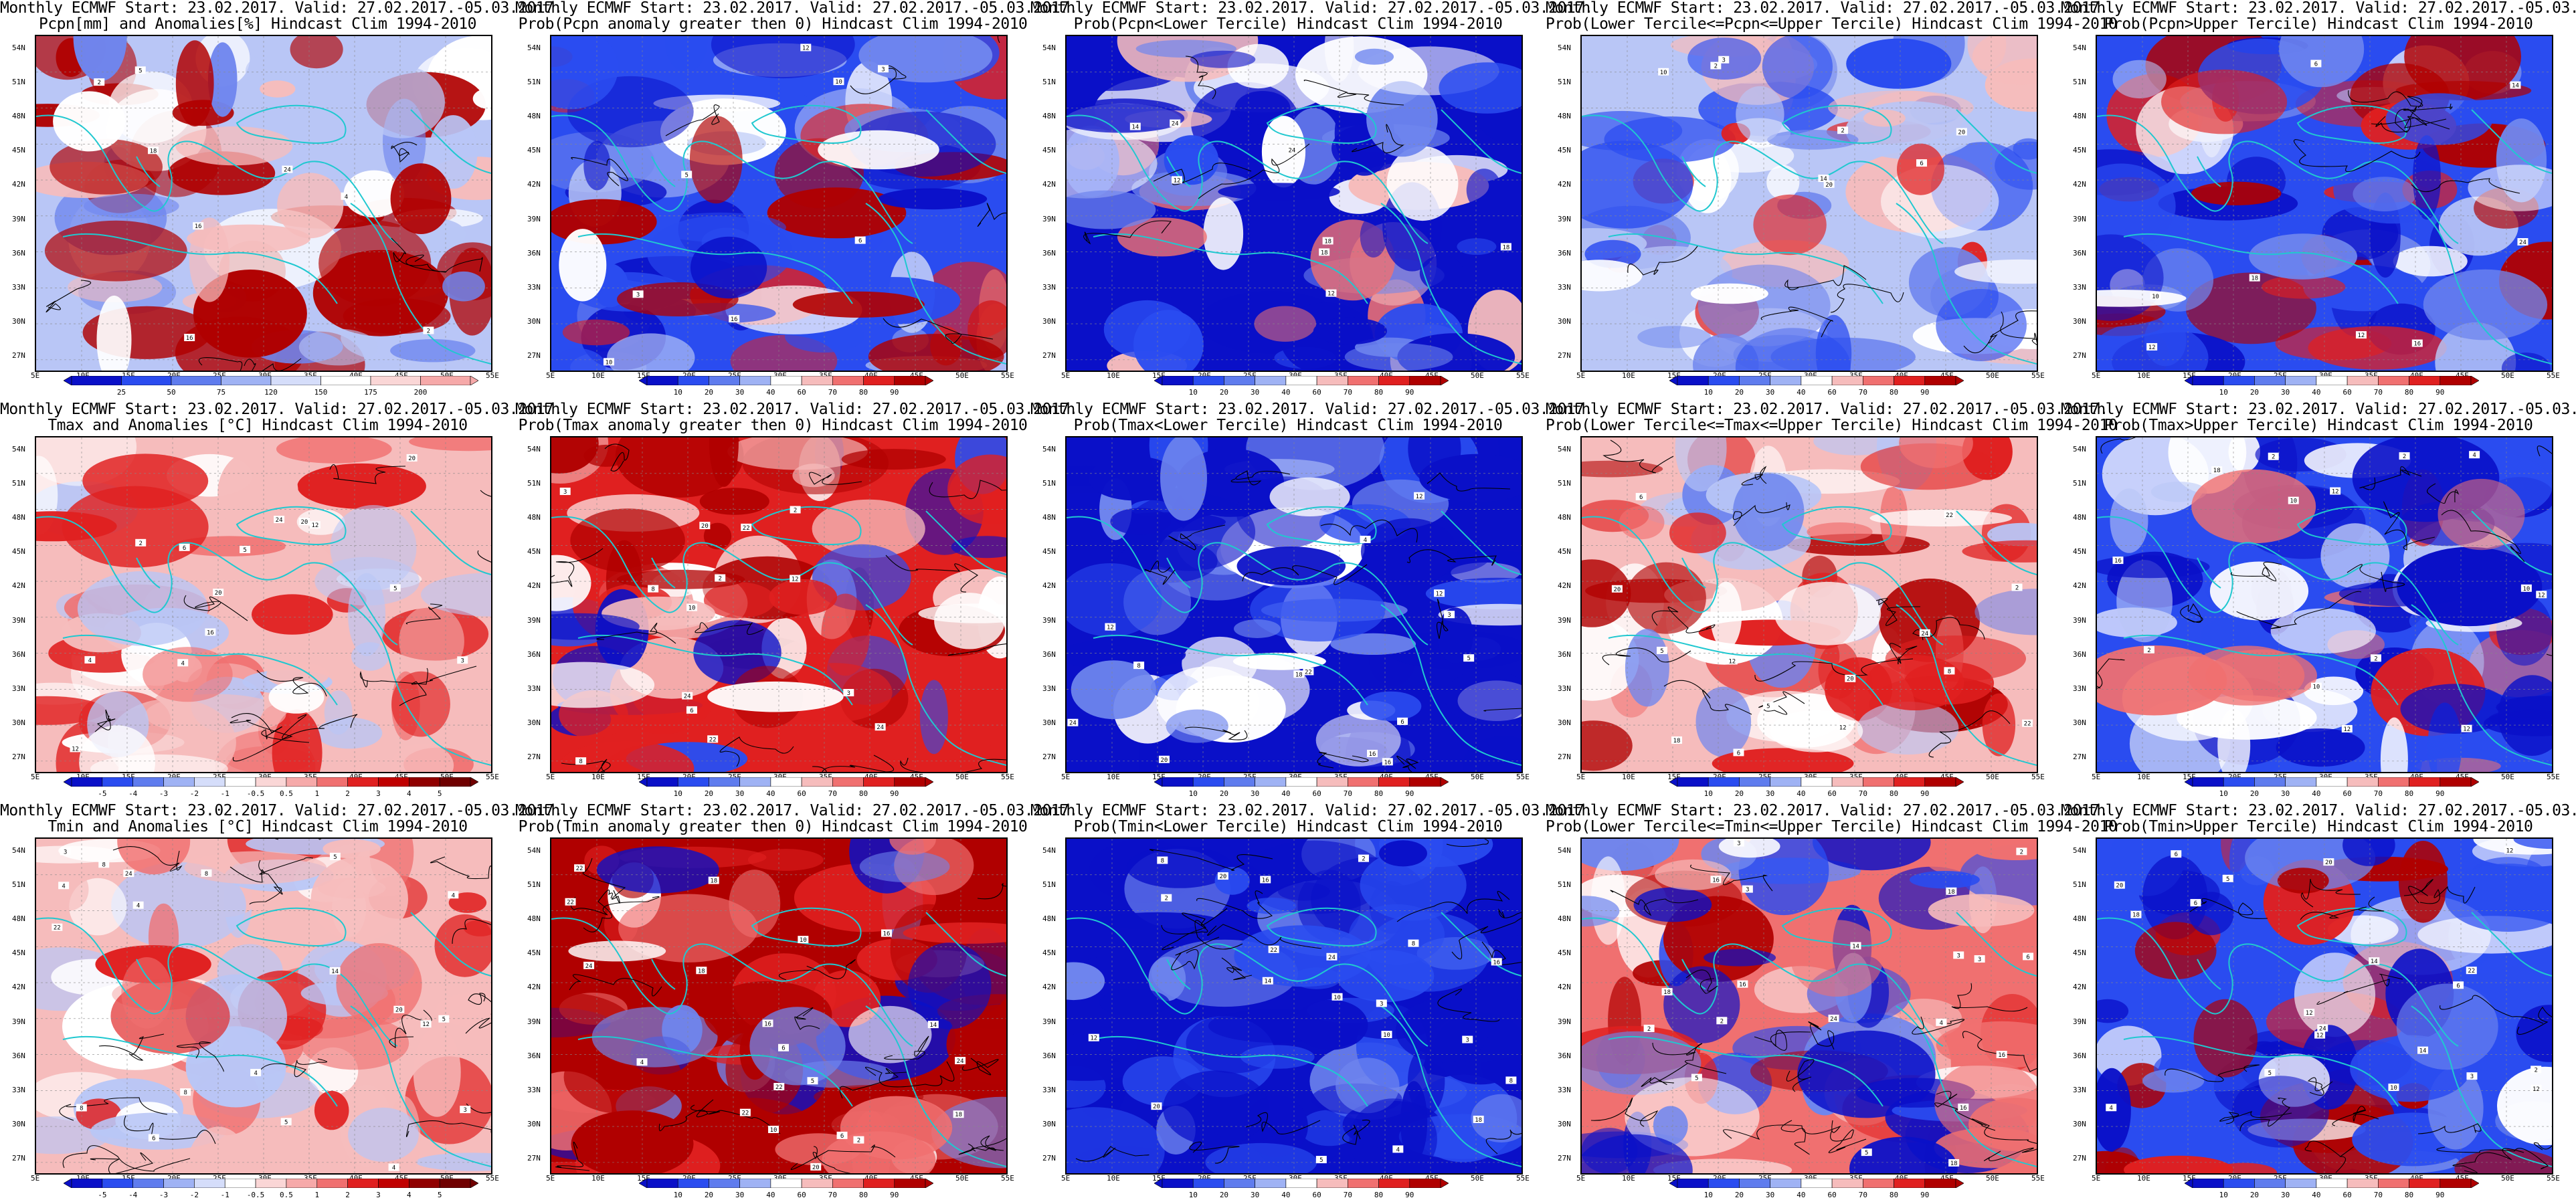 This screenshot has width=2576, height=1204. I want to click on latitude-label: 51N, so click(18, 885).